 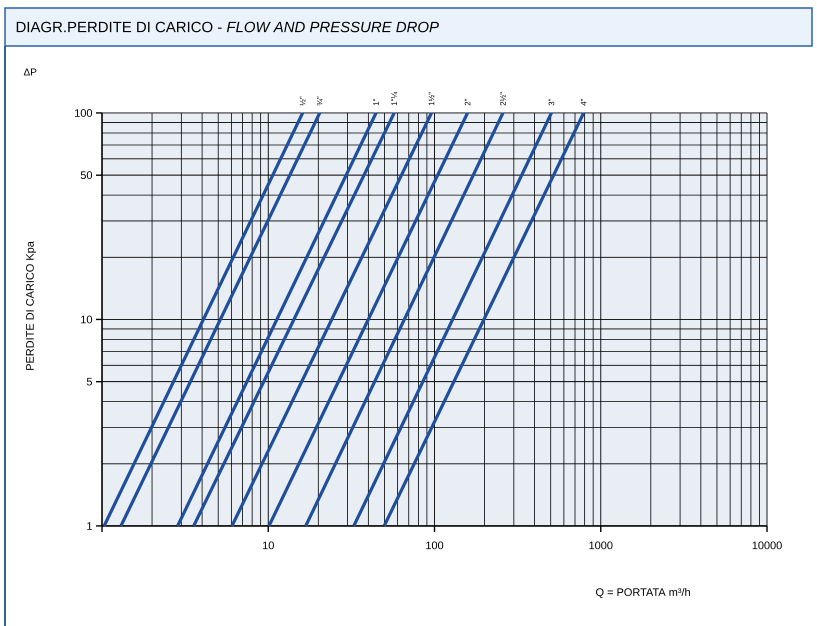 What do you see at coordinates (83, 113) in the screenshot?
I see `y-tick-label: 100` at bounding box center [83, 113].